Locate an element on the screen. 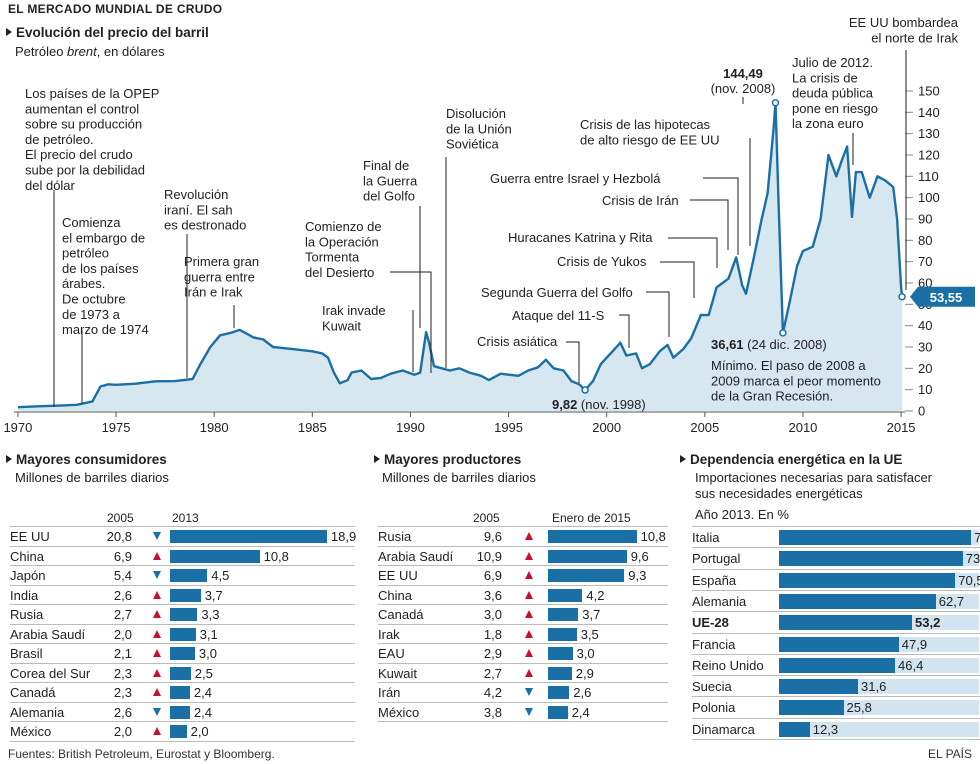 This screenshot has width=980, height=764. row-name: Alemania is located at coordinates (719, 601).